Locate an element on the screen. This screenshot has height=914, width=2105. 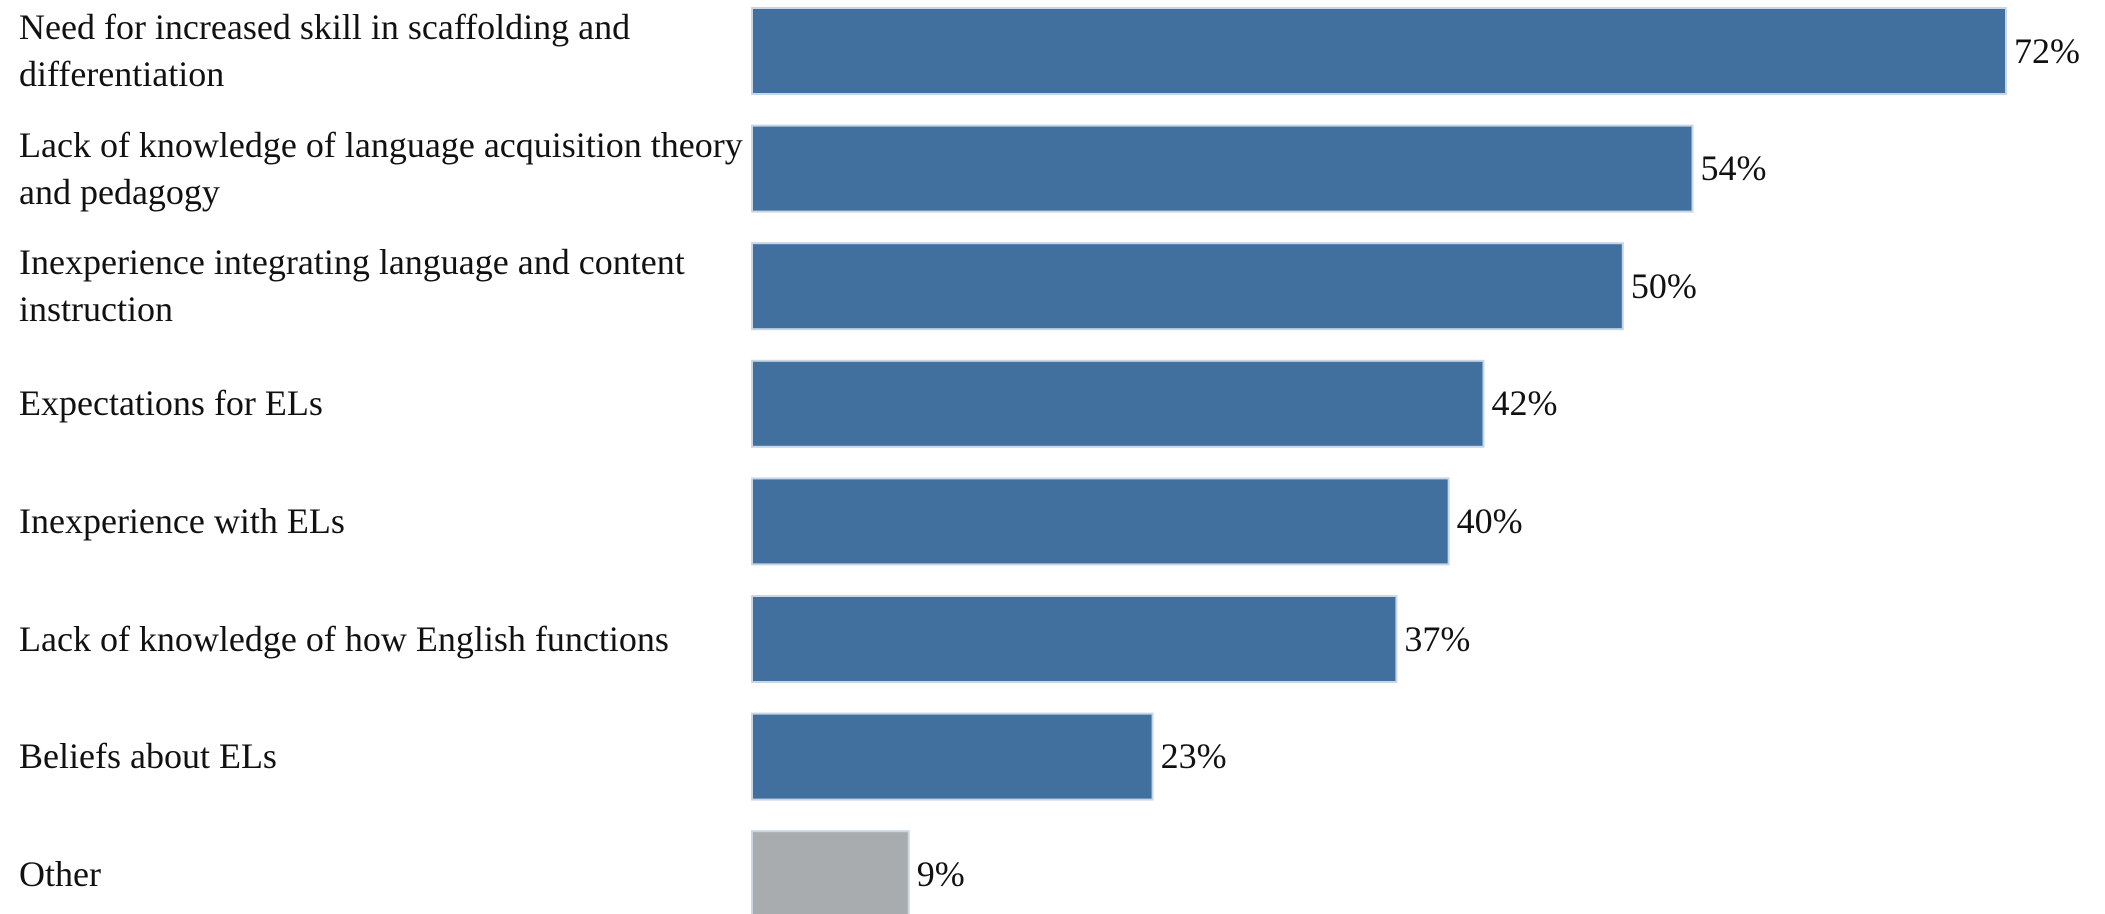
value-label: 50% is located at coordinates (1663, 285).